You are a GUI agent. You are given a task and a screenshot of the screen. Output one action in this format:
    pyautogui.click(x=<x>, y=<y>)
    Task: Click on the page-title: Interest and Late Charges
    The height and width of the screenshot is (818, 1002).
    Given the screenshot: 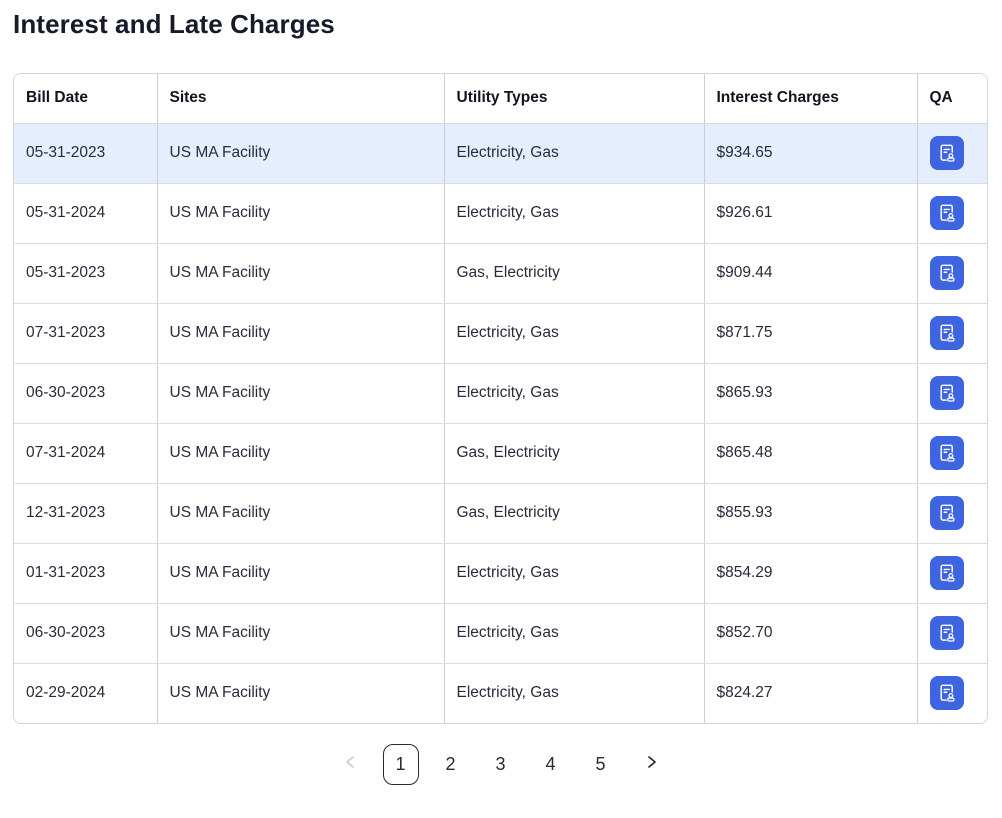 What is the action you would take?
    pyautogui.click(x=174, y=24)
    